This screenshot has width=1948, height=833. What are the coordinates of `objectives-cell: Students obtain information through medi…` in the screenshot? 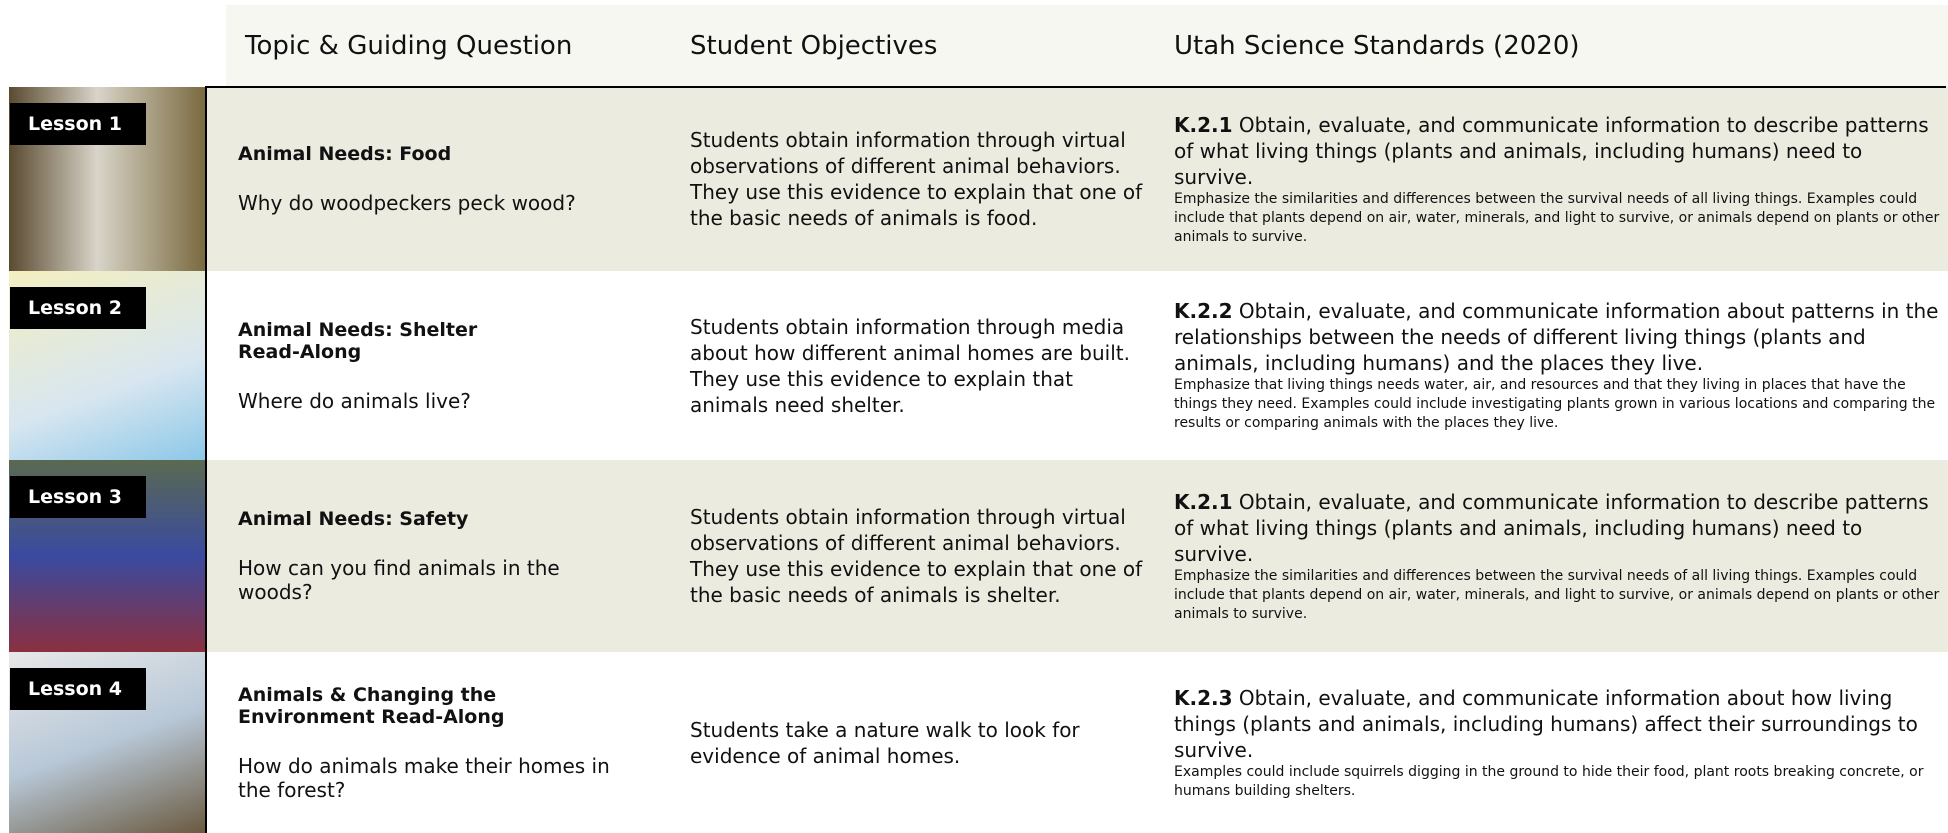 It's located at (920, 365).